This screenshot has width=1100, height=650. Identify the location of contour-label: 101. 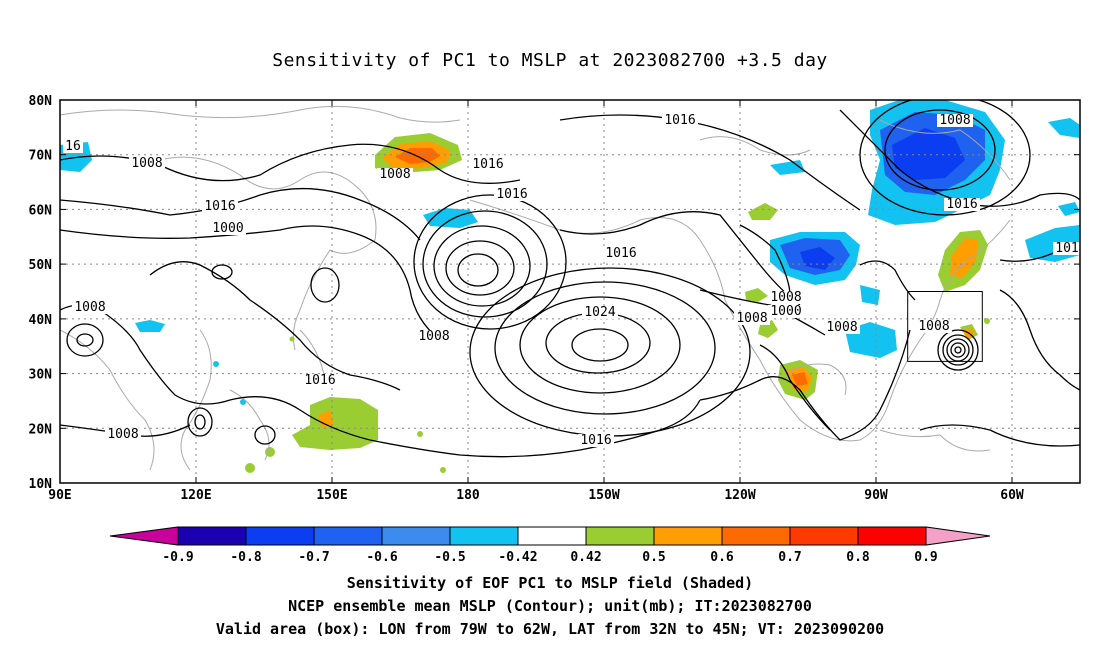
(1066, 248).